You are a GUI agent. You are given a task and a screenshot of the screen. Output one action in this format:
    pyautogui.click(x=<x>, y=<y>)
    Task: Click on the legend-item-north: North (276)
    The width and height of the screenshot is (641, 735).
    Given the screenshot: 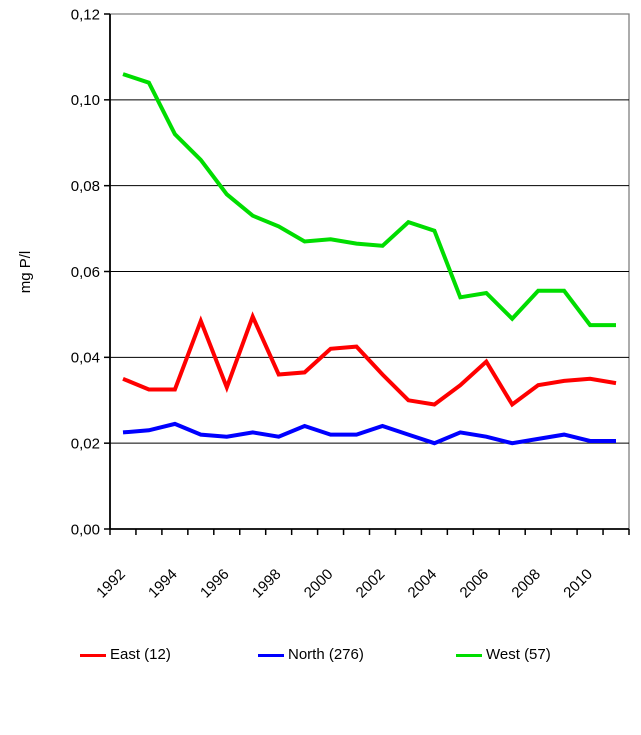 What is the action you would take?
    pyautogui.click(x=311, y=655)
    